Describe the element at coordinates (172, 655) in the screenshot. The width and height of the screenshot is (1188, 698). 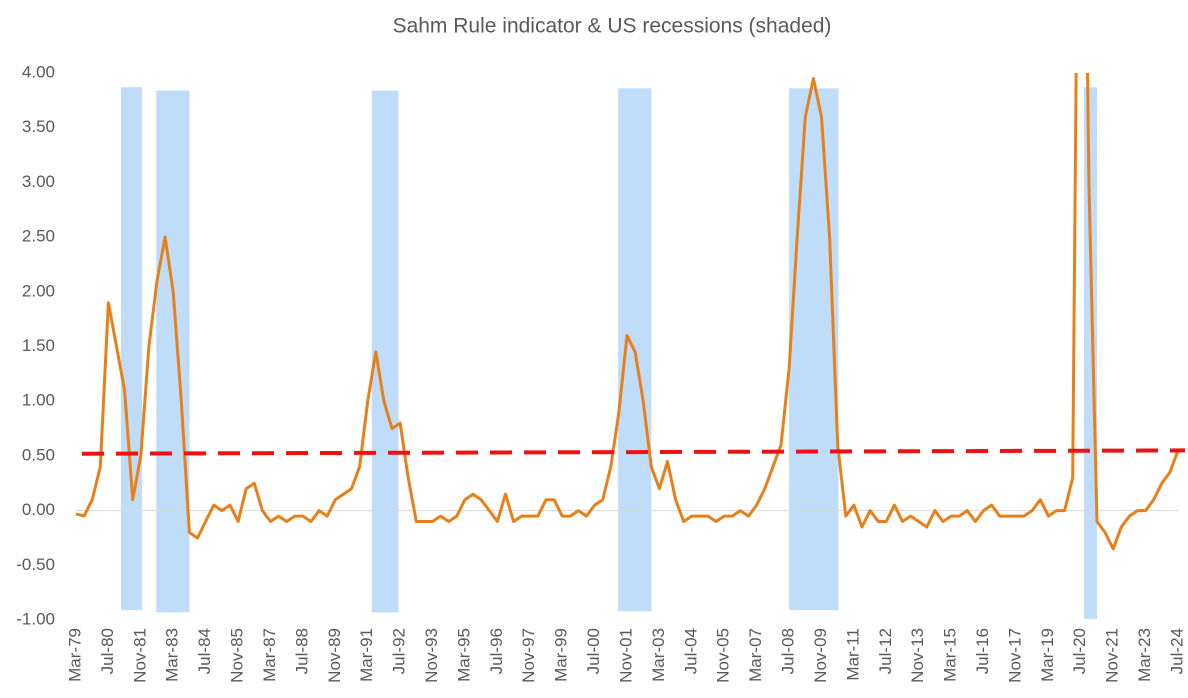
I see `x-tick-label: Mar-83` at that location.